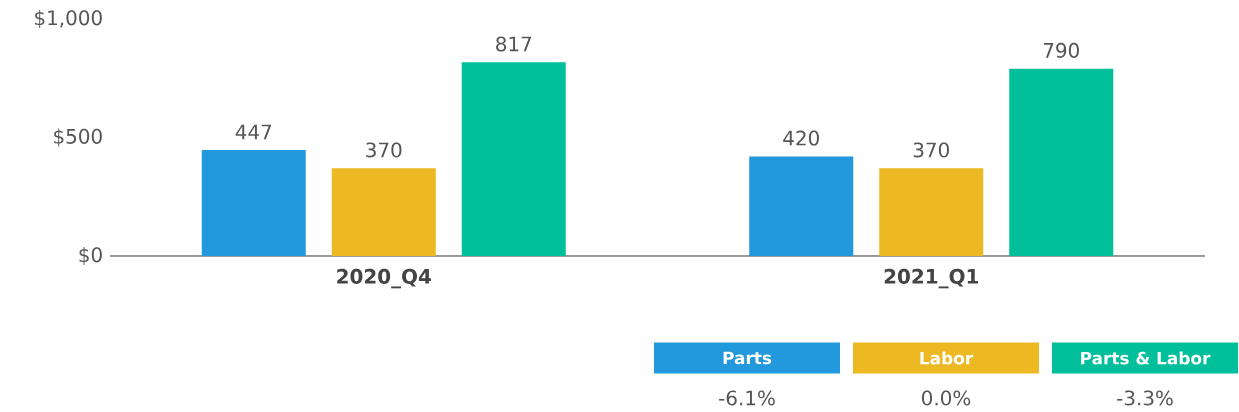 This screenshot has height=412, width=1239. I want to click on data-label: 447, so click(253, 132).